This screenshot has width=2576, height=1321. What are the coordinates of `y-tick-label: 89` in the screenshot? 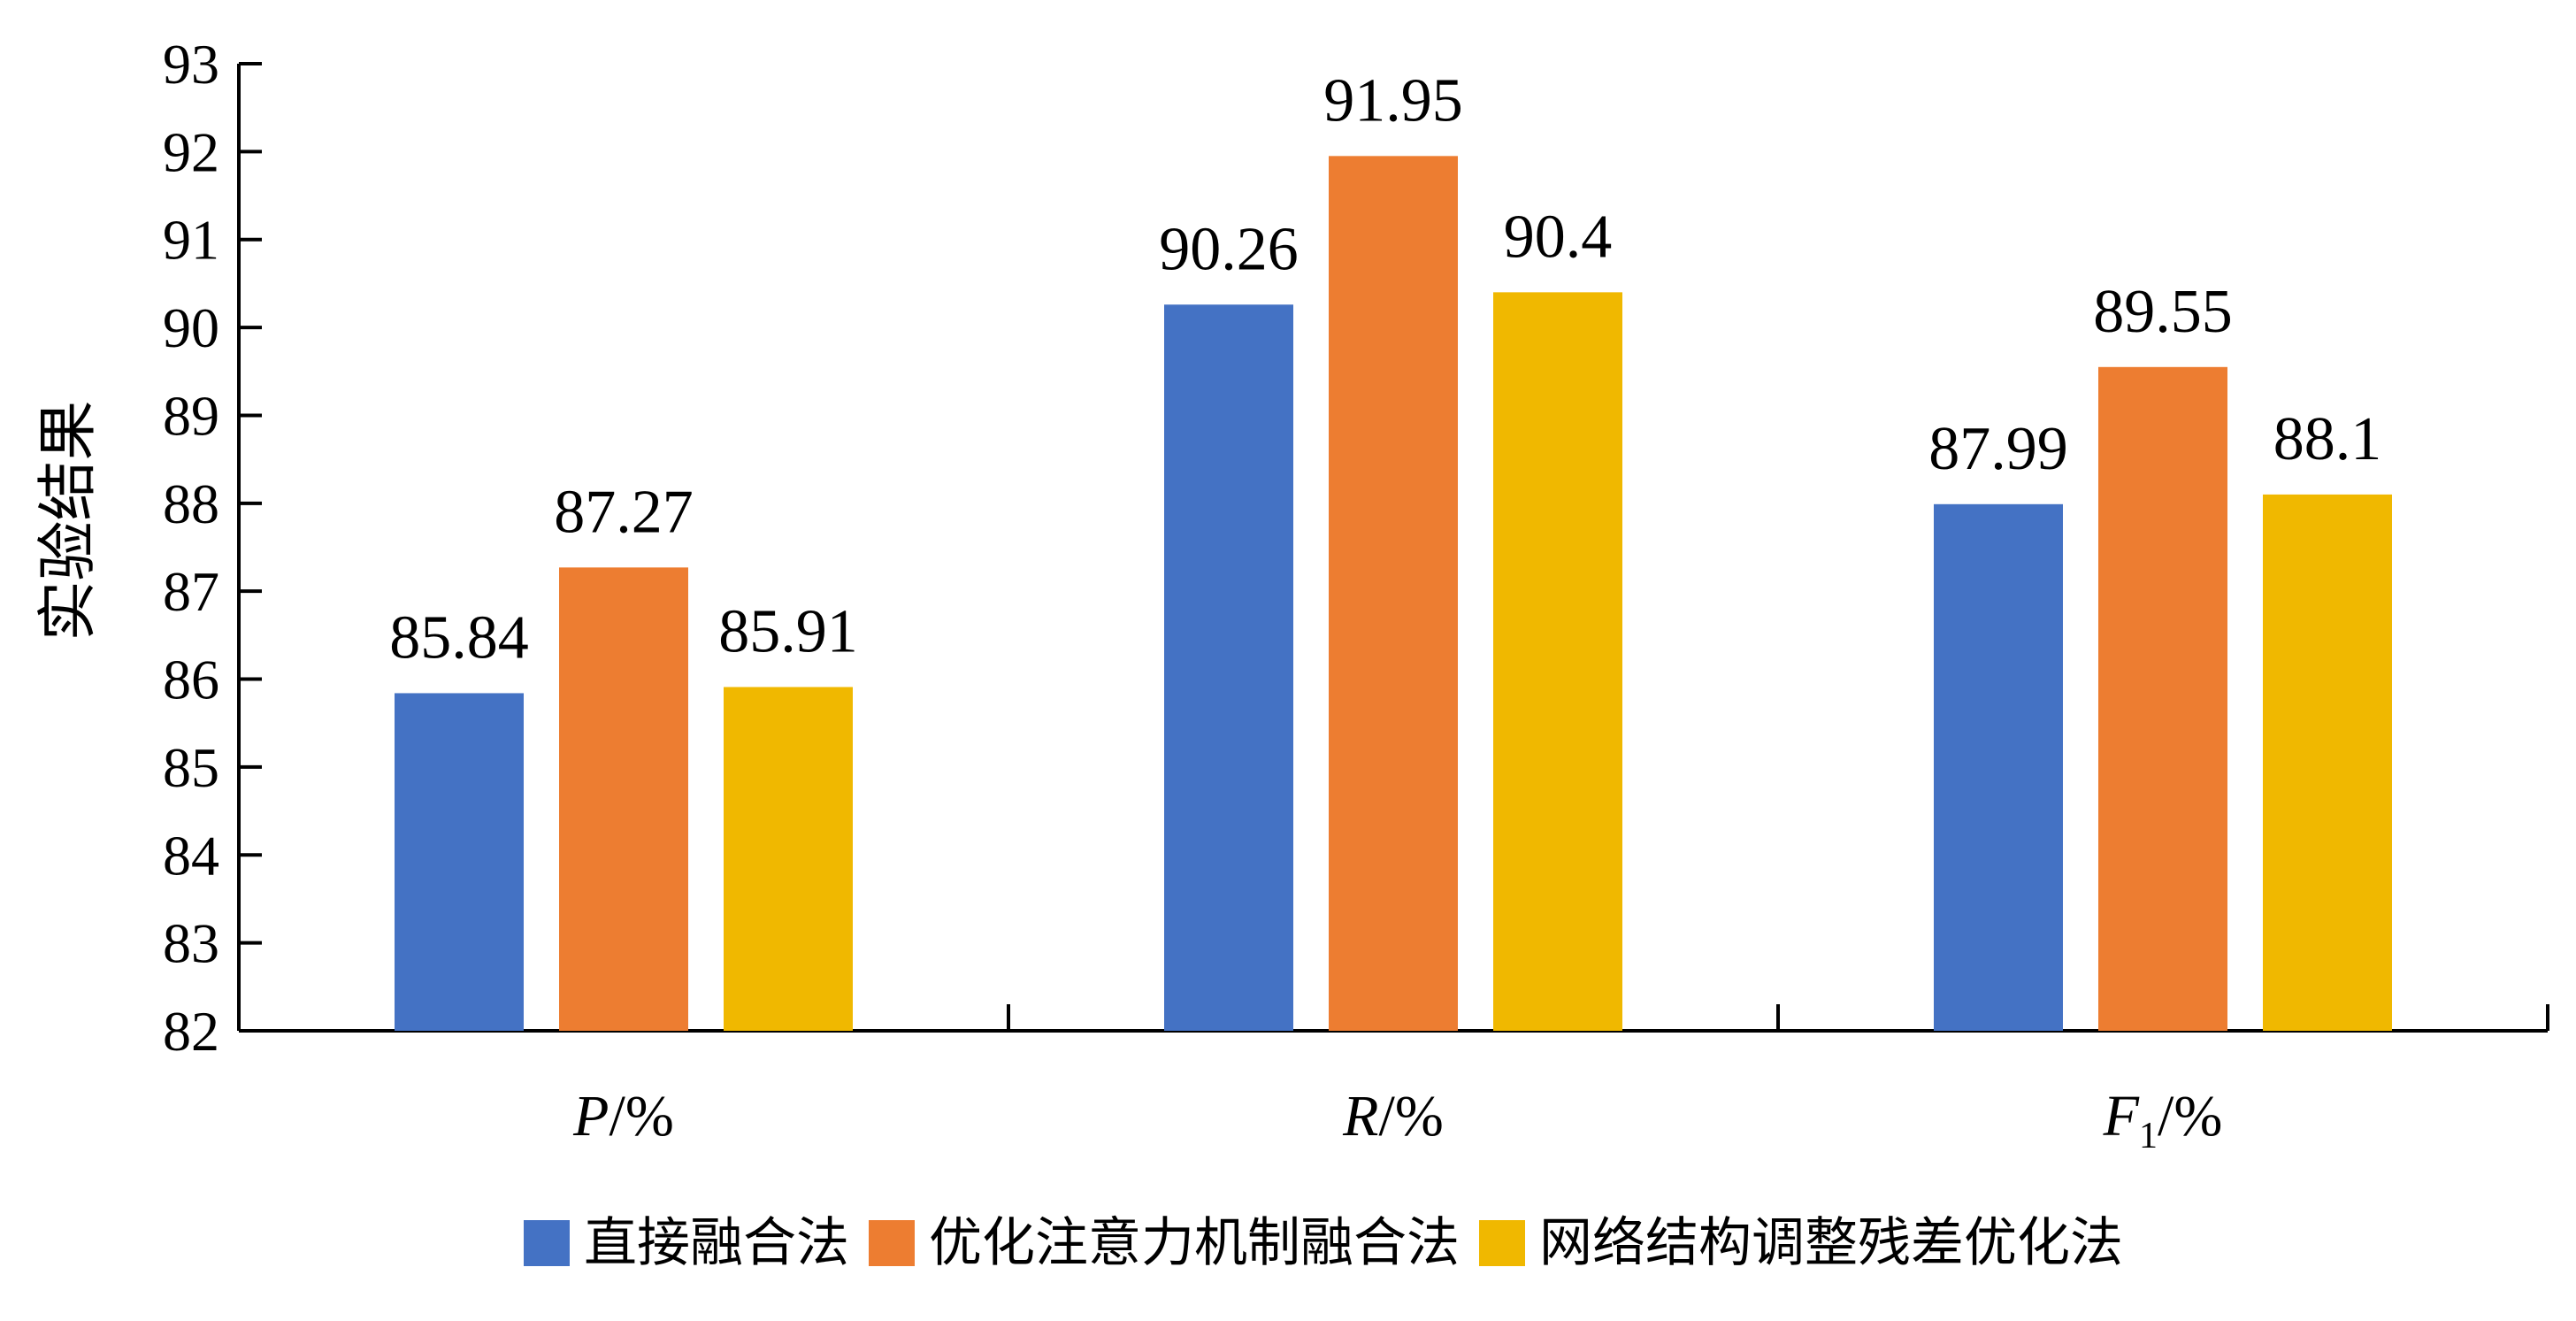 It's located at (191, 415).